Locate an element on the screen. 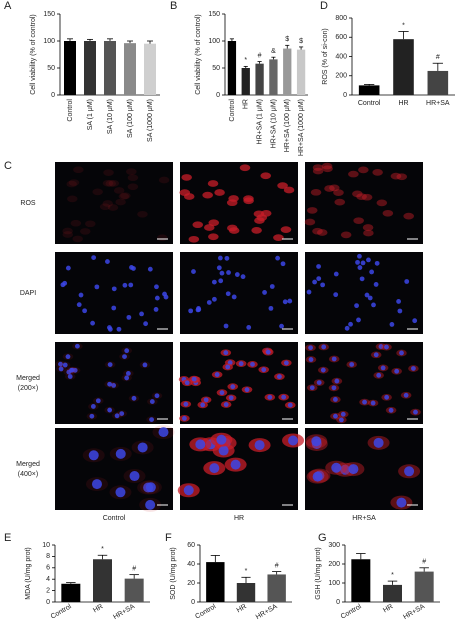 The image size is (474, 637). panel-label: B is located at coordinates (173, 6).